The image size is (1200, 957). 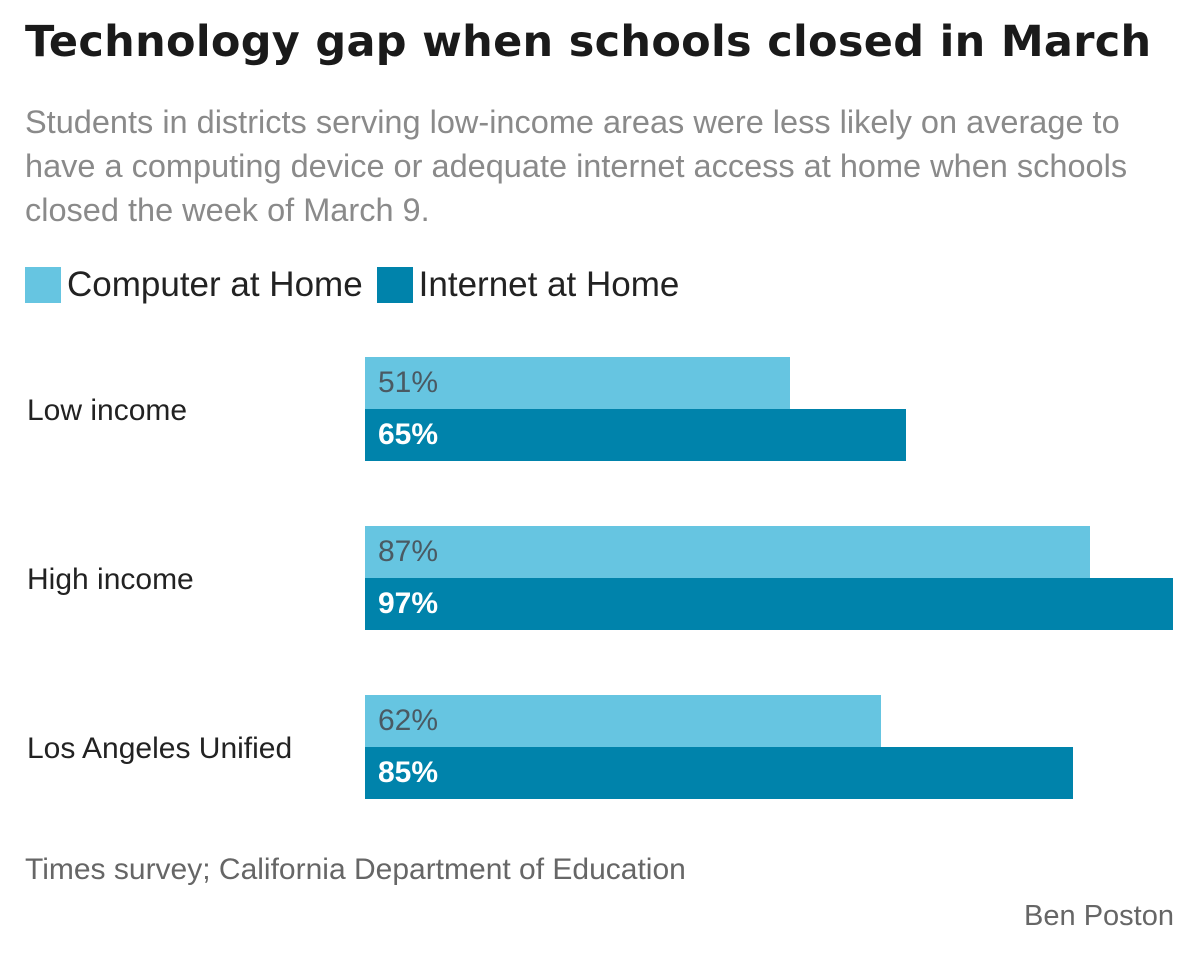 What do you see at coordinates (719, 773) in the screenshot?
I see `bar-internet-los-angeles-unified` at bounding box center [719, 773].